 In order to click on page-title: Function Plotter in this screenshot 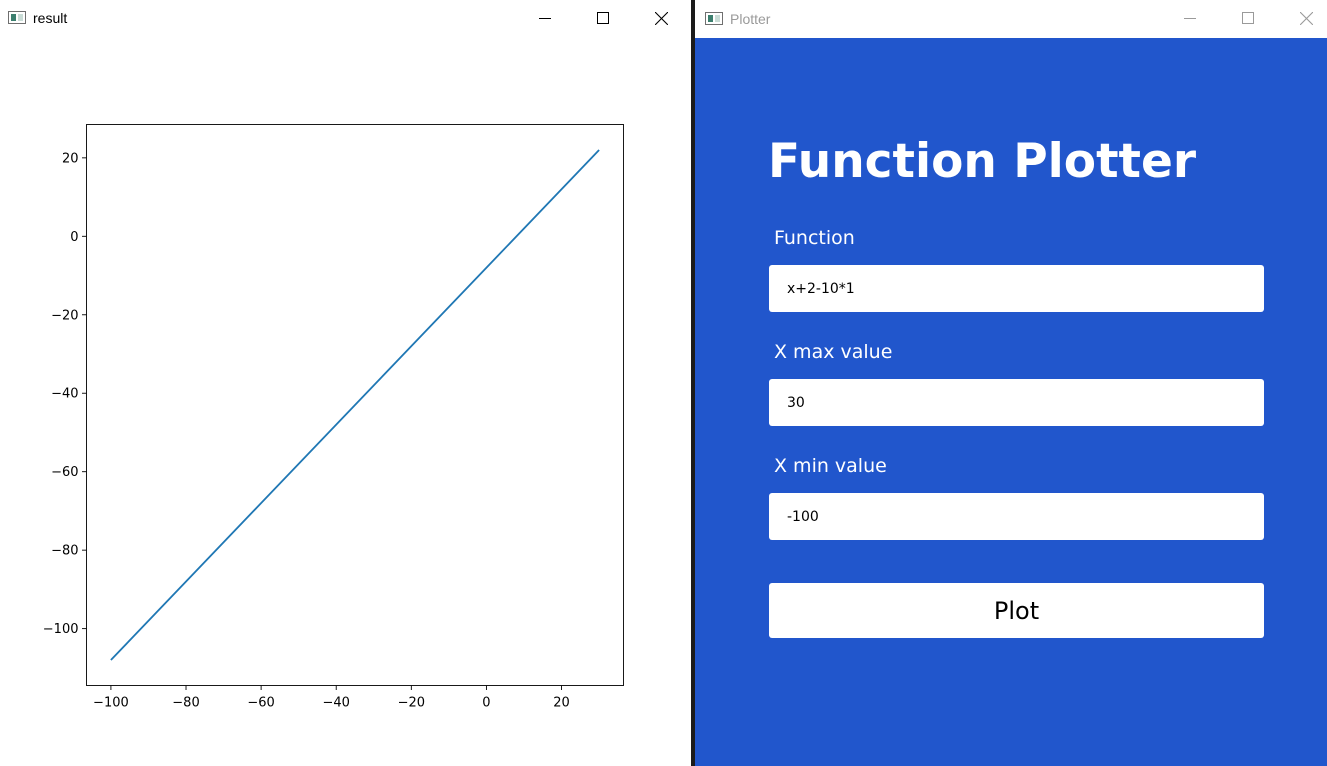, I will do `click(982, 161)`.